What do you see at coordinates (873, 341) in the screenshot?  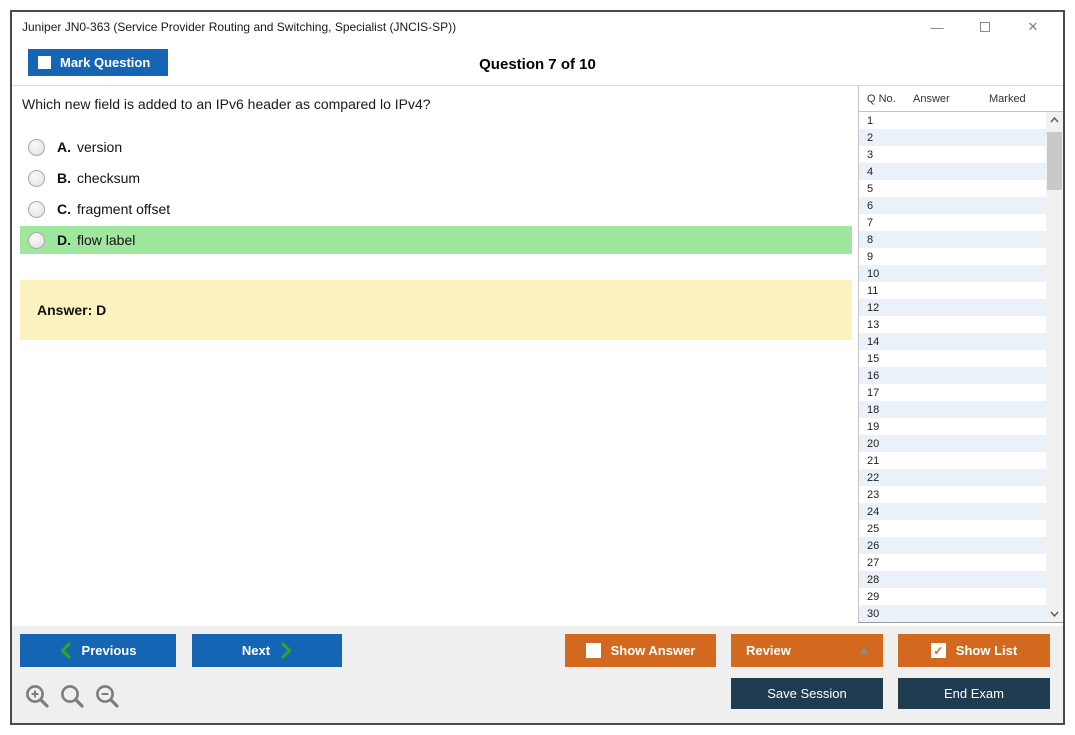 I see `question-number-cell: 14` at bounding box center [873, 341].